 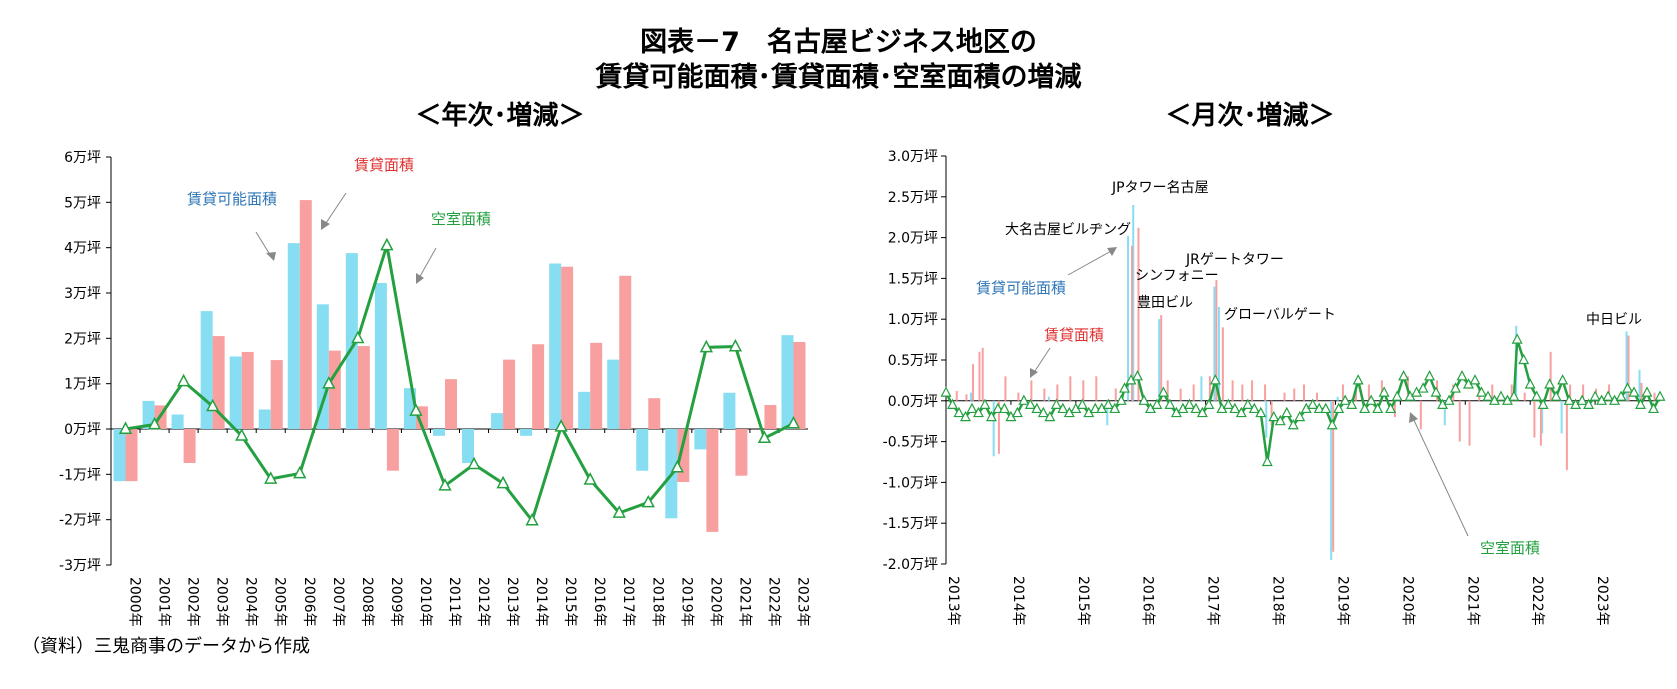 What do you see at coordinates (1250, 116) in the screenshot?
I see `right-subtitle: ＜月次･増減＞` at bounding box center [1250, 116].